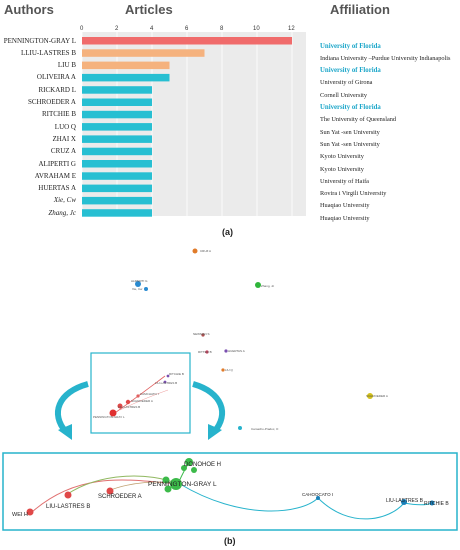 The height and width of the screenshot is (550, 460). I want to click on affiliation-label: Rovira i Virgili University, so click(353, 194).